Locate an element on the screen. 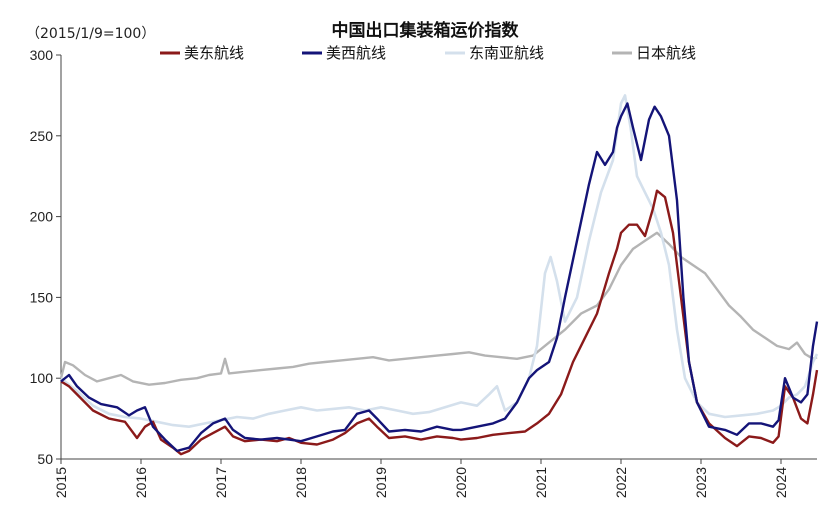 The image size is (832, 526). x-tick-label: 2016 is located at coordinates (141, 482).